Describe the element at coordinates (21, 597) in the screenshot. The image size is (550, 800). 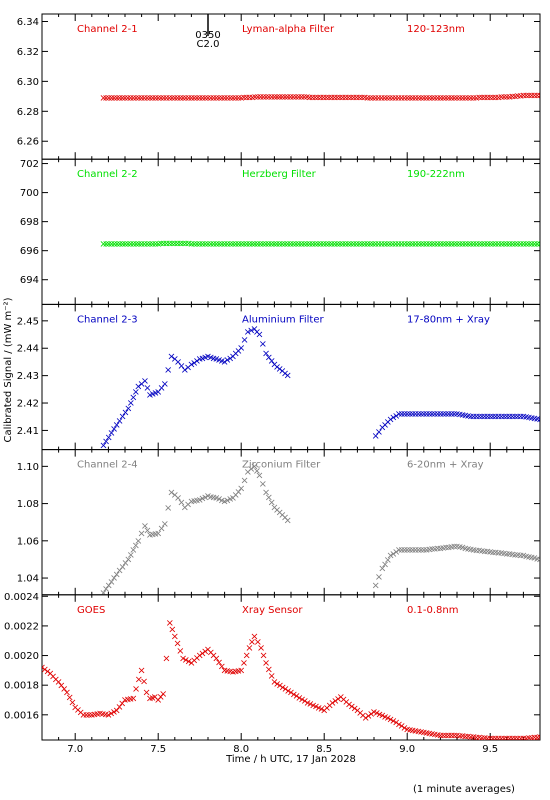
I see `y-tick-label: 0.0024` at that location.